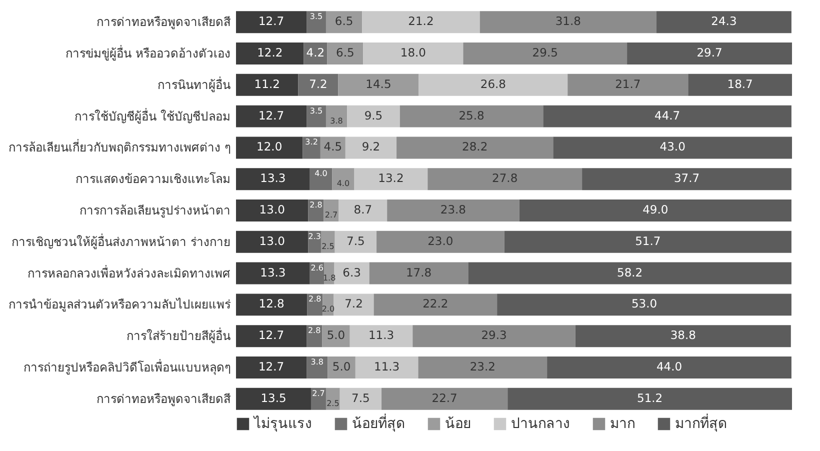 The width and height of the screenshot is (820, 451). I want to click on data-label: 28.2, so click(475, 147).